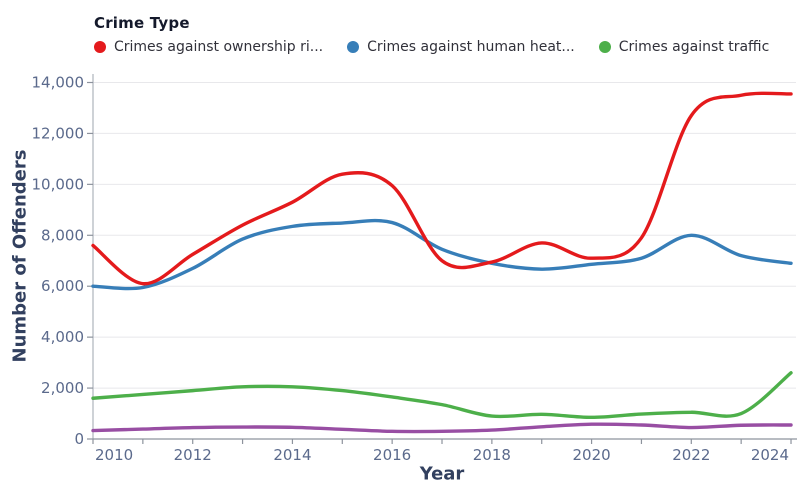  What do you see at coordinates (142, 23) in the screenshot?
I see `legend-title: Crime Type` at bounding box center [142, 23].